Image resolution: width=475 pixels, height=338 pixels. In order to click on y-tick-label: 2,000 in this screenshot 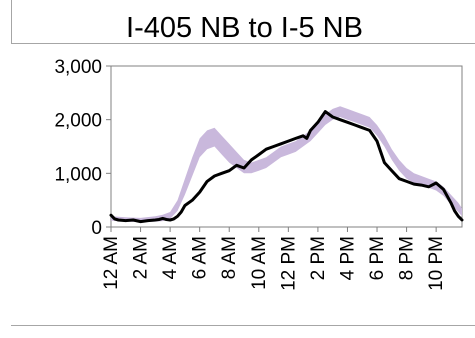, I will do `click(78, 121)`.